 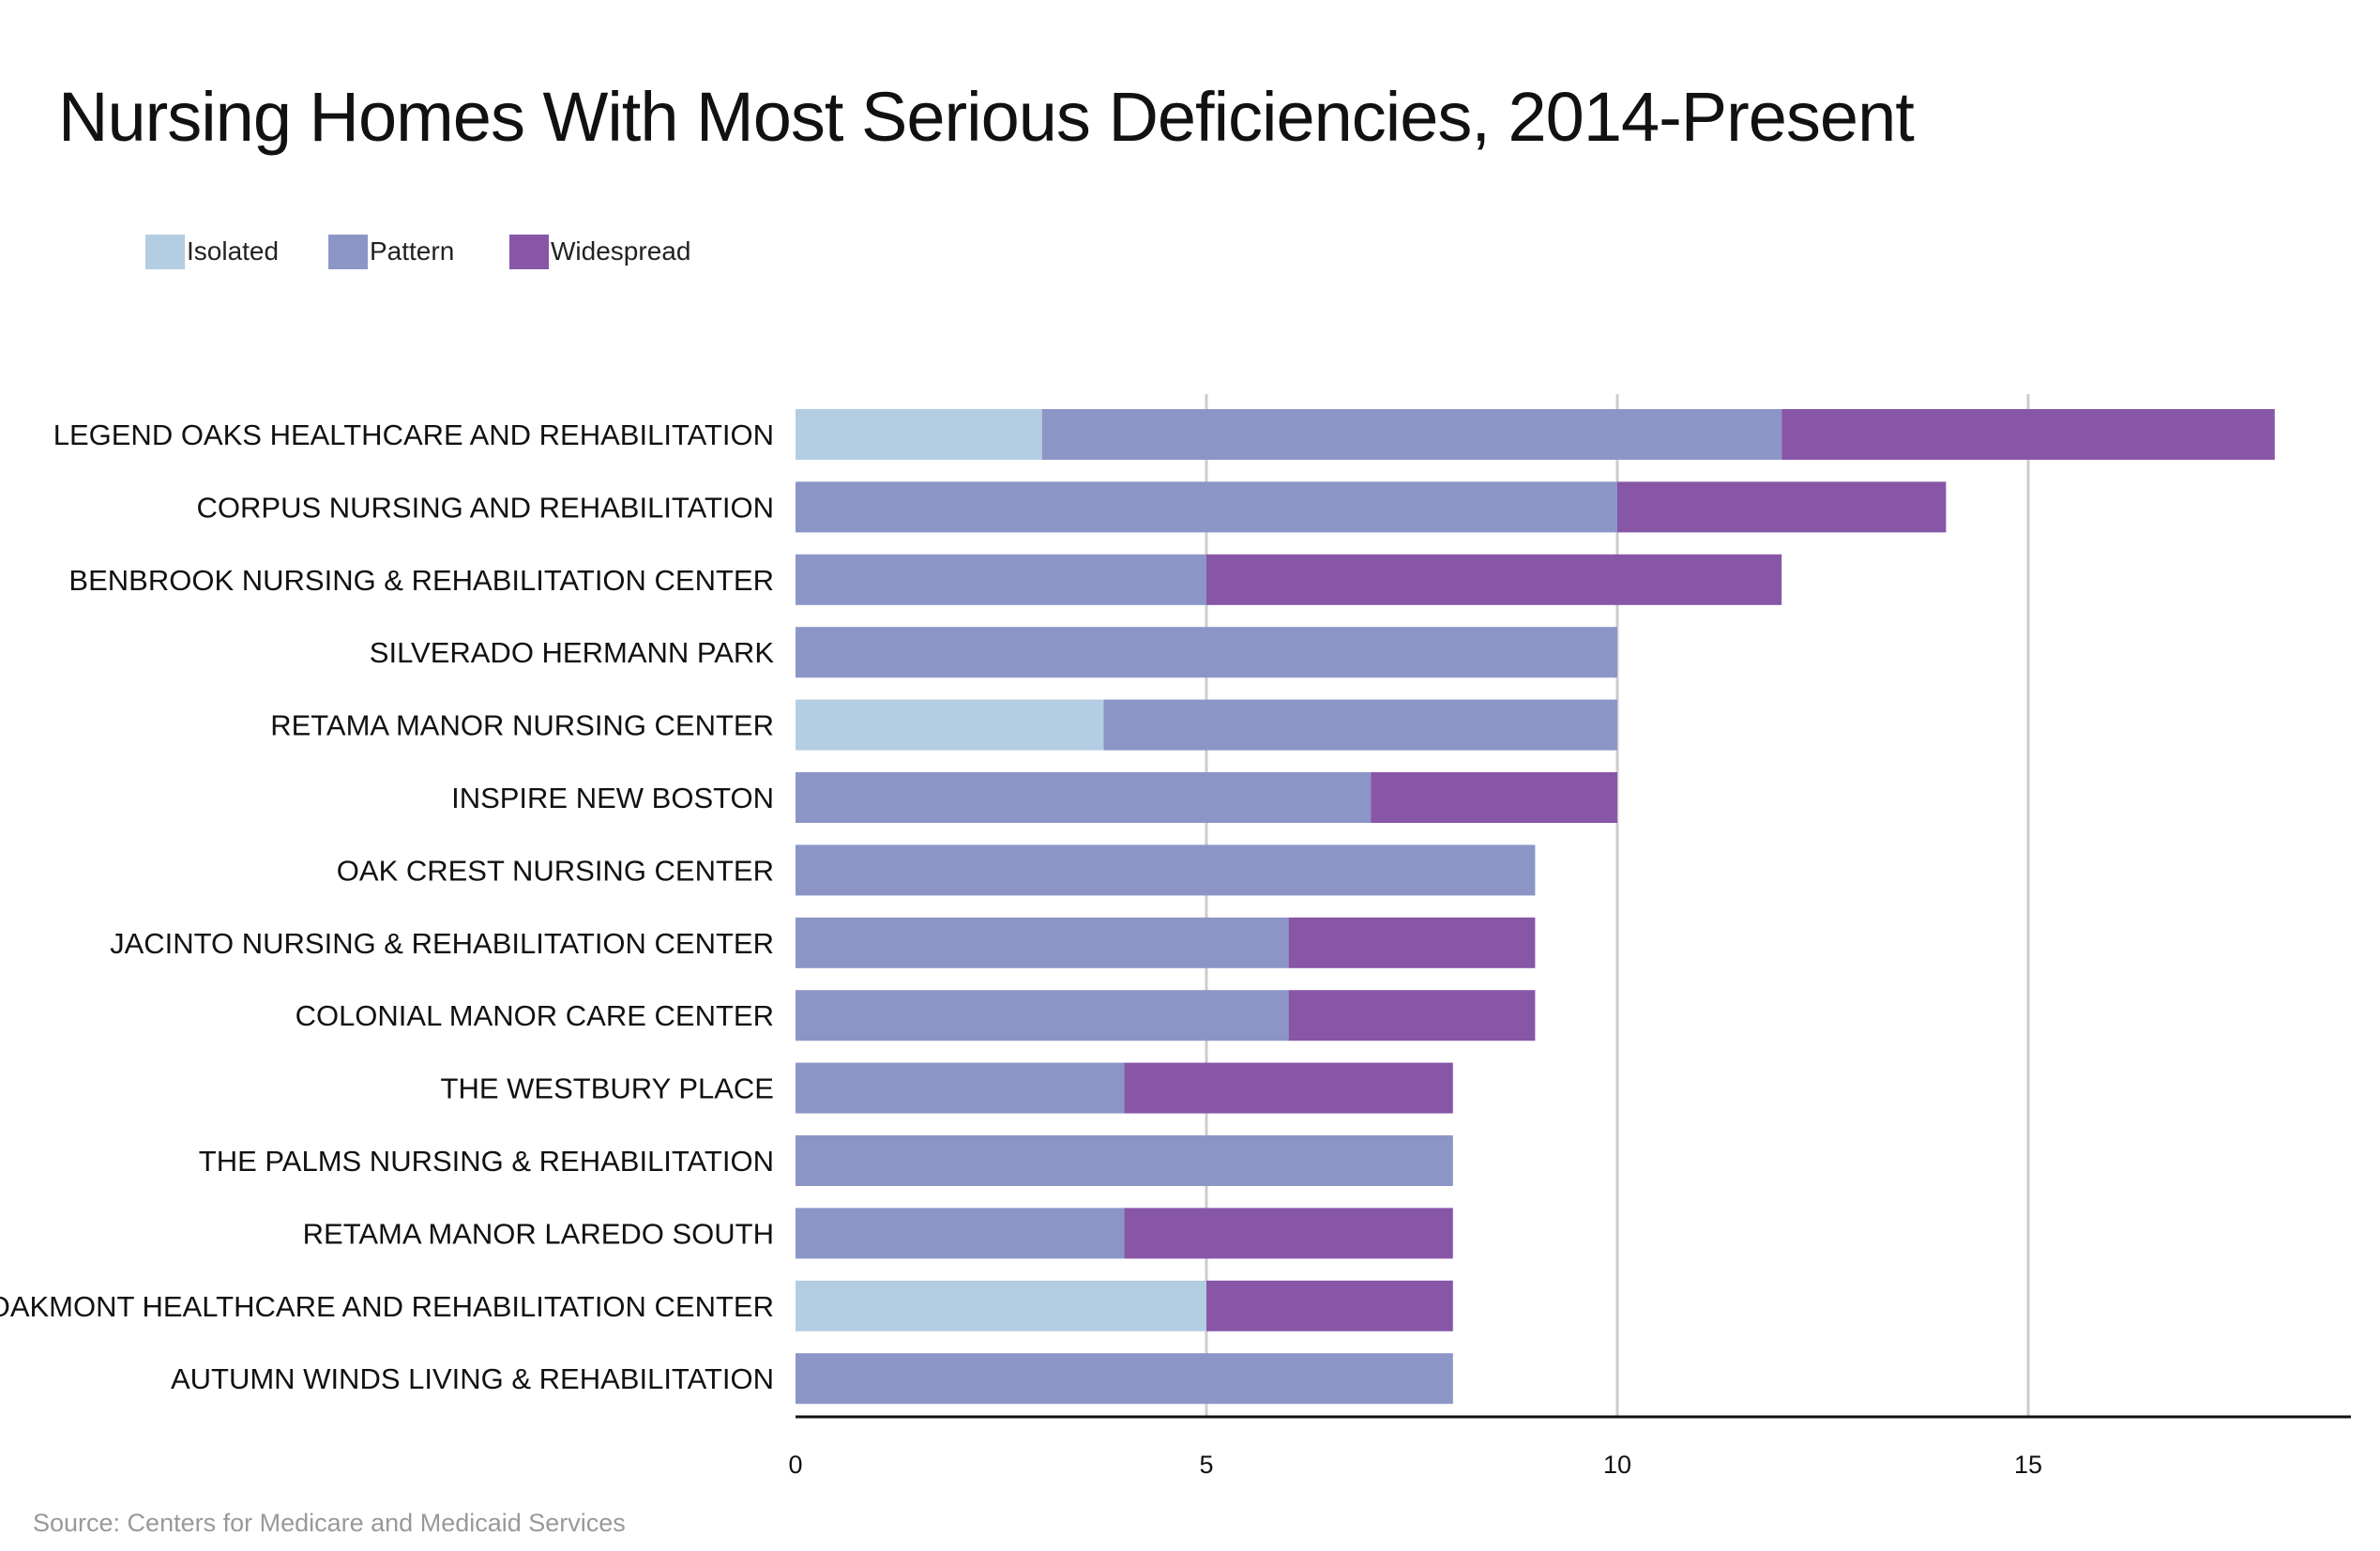 I want to click on bar-pattern-the-palms-nursing-rehabilitation, so click(x=1124, y=1160).